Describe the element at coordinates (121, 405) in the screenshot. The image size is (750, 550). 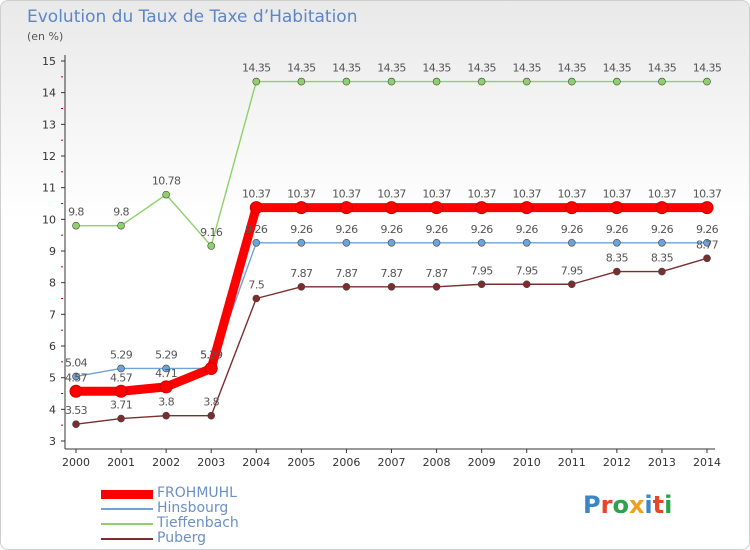
I see `data-label-puberg: 3.71` at that location.